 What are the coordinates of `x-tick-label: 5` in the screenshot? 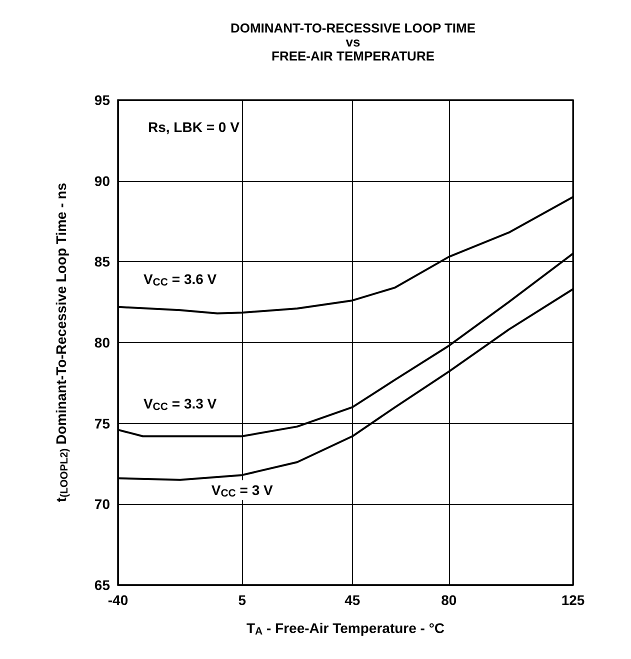 It's located at (242, 600).